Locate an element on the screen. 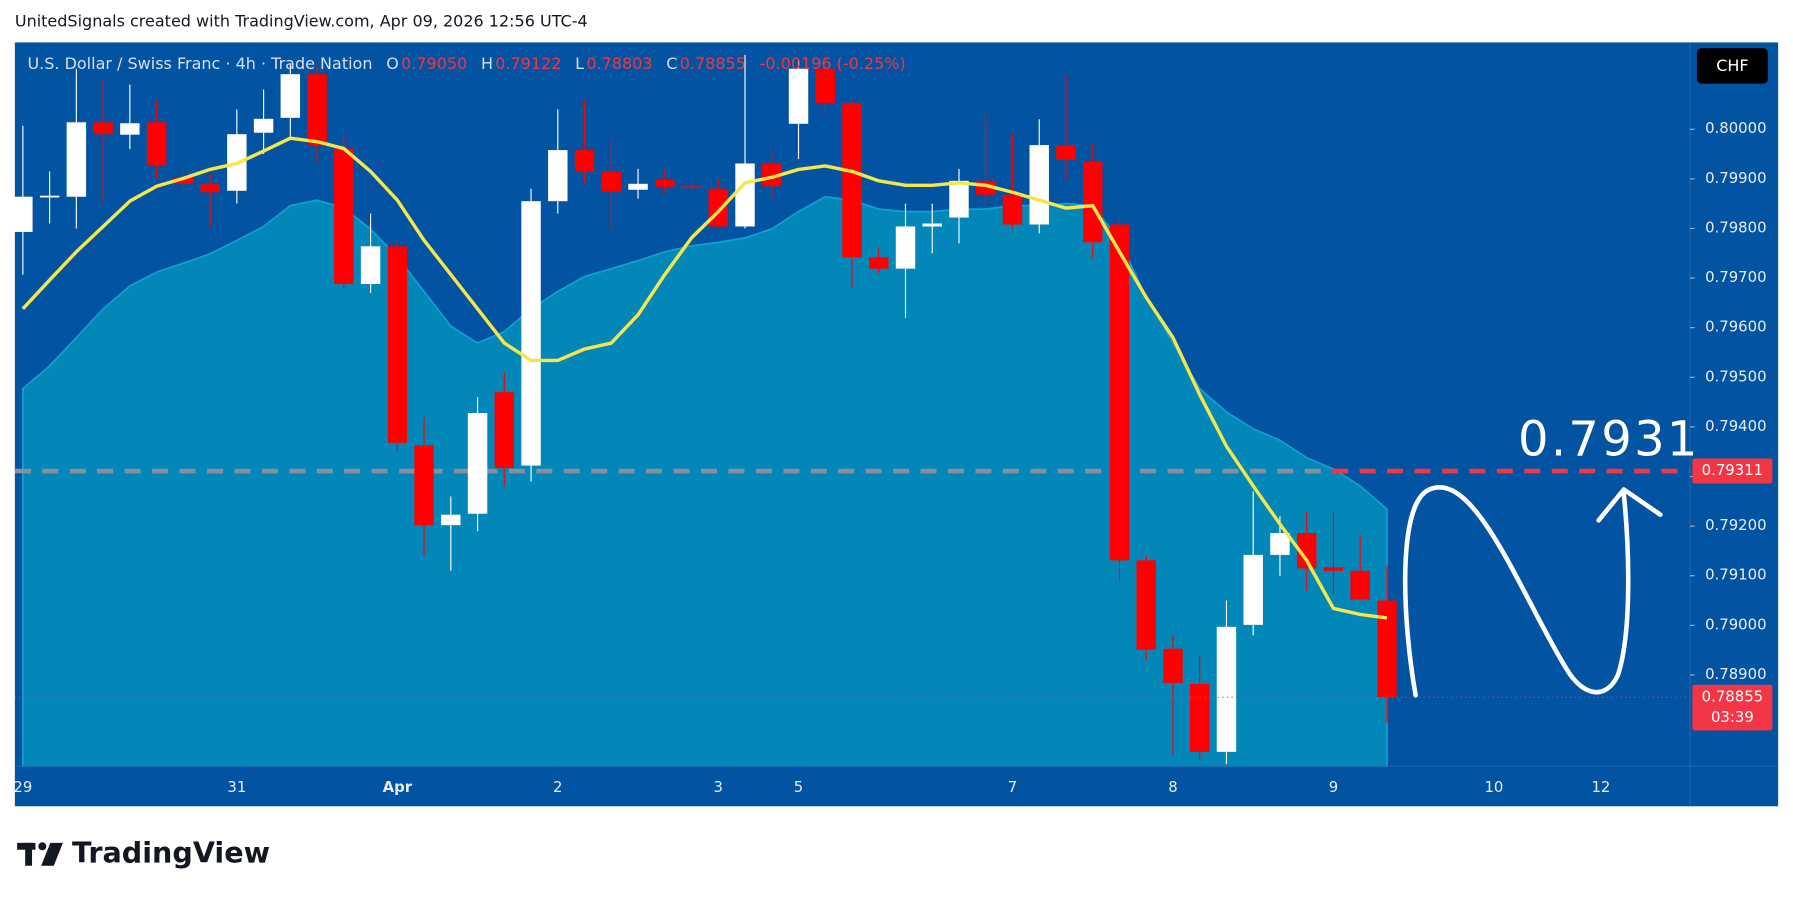 This screenshot has height=899, width=1793. x-tick-label: Apr is located at coordinates (398, 787).